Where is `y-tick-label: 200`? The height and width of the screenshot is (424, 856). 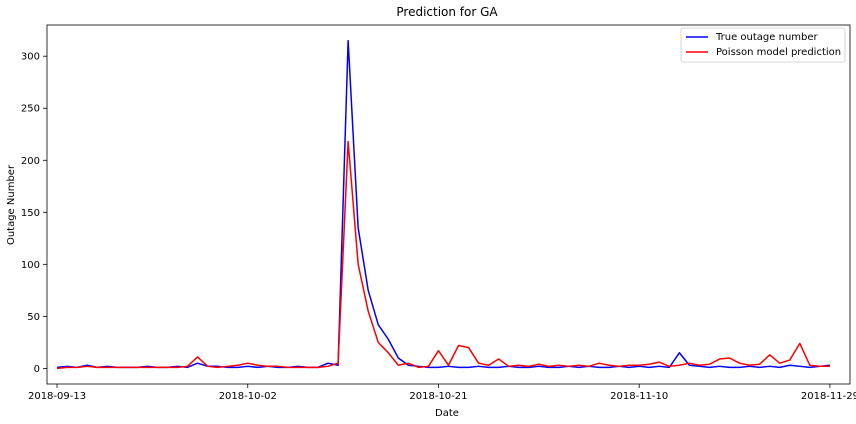 y-tick-label: 200 is located at coordinates (30, 161).